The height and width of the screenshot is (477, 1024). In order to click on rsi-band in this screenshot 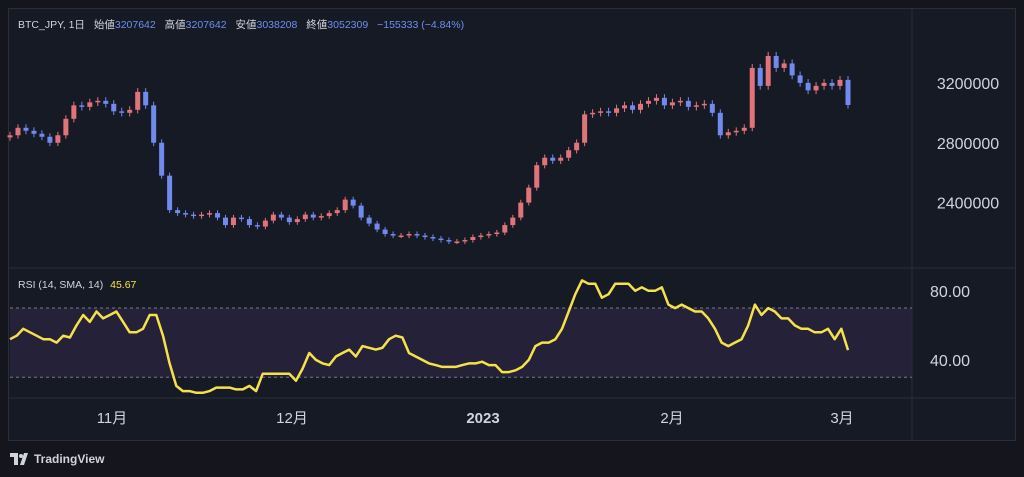, I will do `click(461, 343)`.